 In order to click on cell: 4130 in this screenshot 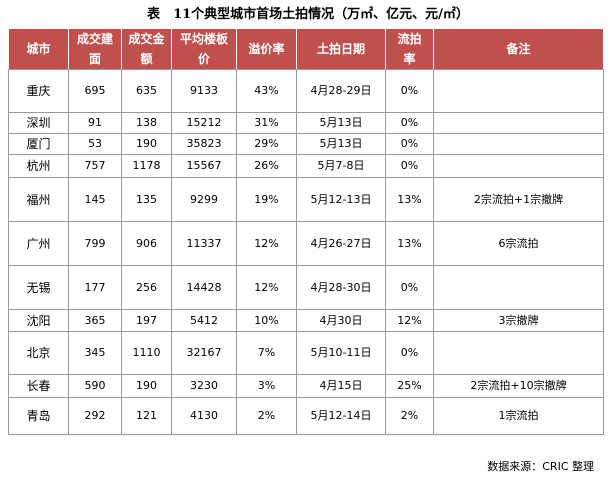, I will do `click(204, 416)`.